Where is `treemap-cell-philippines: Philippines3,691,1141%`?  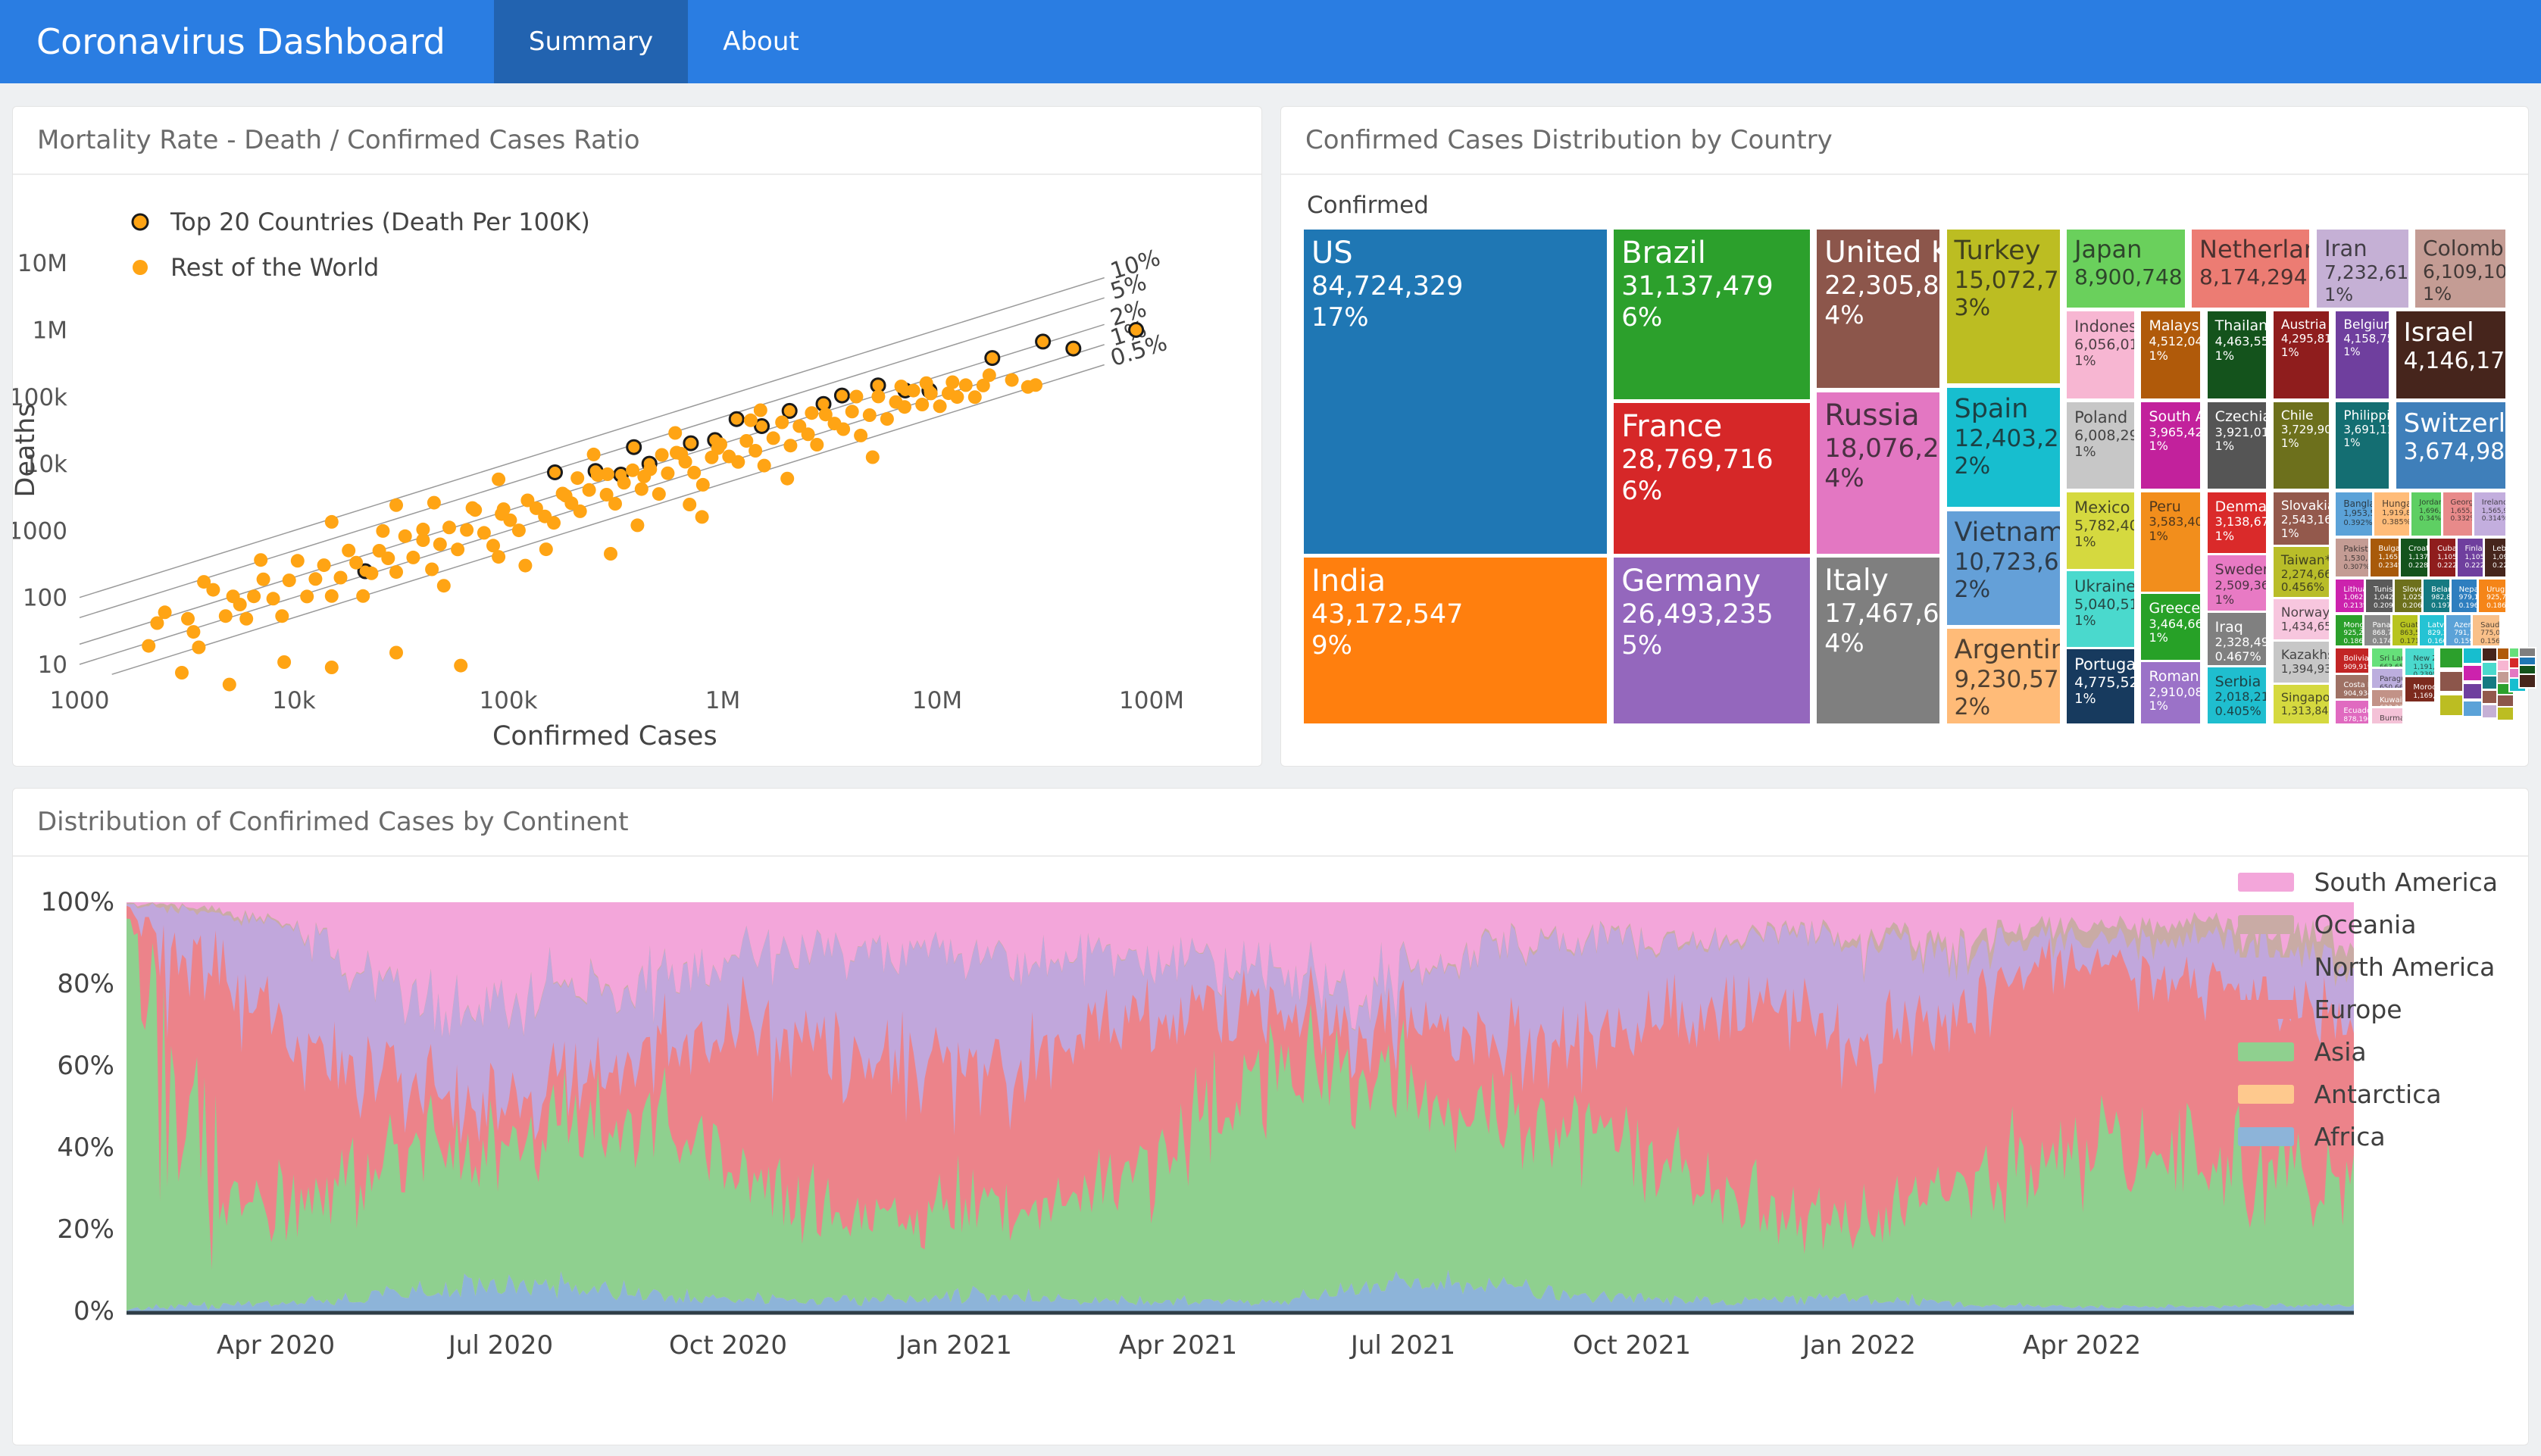 treemap-cell-philippines: Philippines3,691,1141% is located at coordinates (2362, 446).